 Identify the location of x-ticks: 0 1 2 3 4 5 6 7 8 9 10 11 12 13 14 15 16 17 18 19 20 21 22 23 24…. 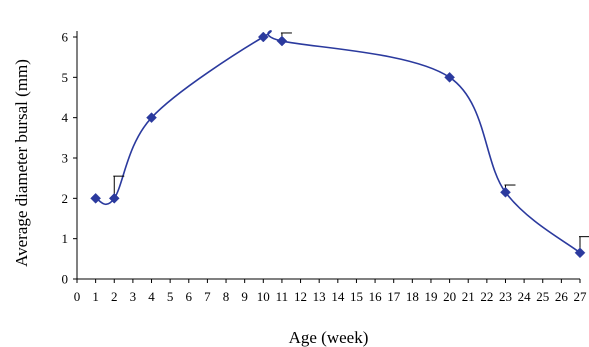
(330, 291).